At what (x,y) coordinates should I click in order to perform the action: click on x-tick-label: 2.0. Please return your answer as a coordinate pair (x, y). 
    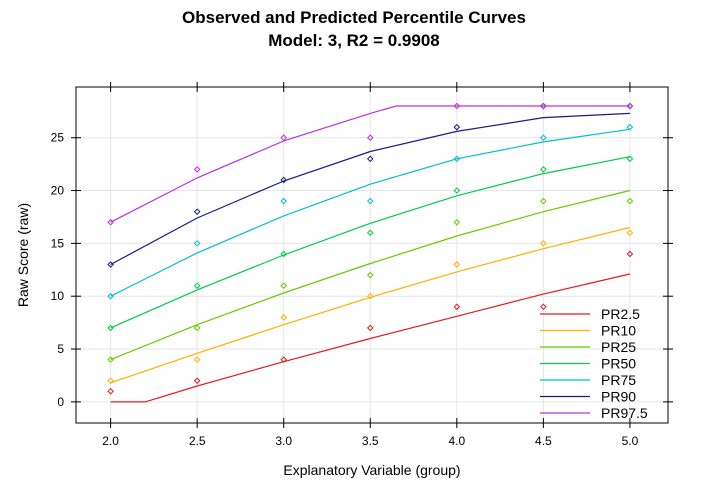
    Looking at the image, I should click on (110, 441).